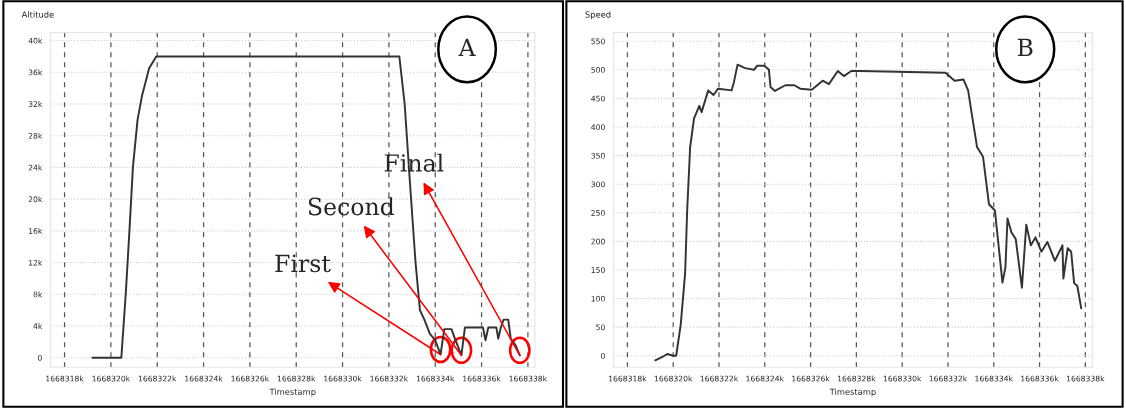 This screenshot has height=408, width=1126. What do you see at coordinates (467, 47) in the screenshot?
I see `annotation: A` at bounding box center [467, 47].